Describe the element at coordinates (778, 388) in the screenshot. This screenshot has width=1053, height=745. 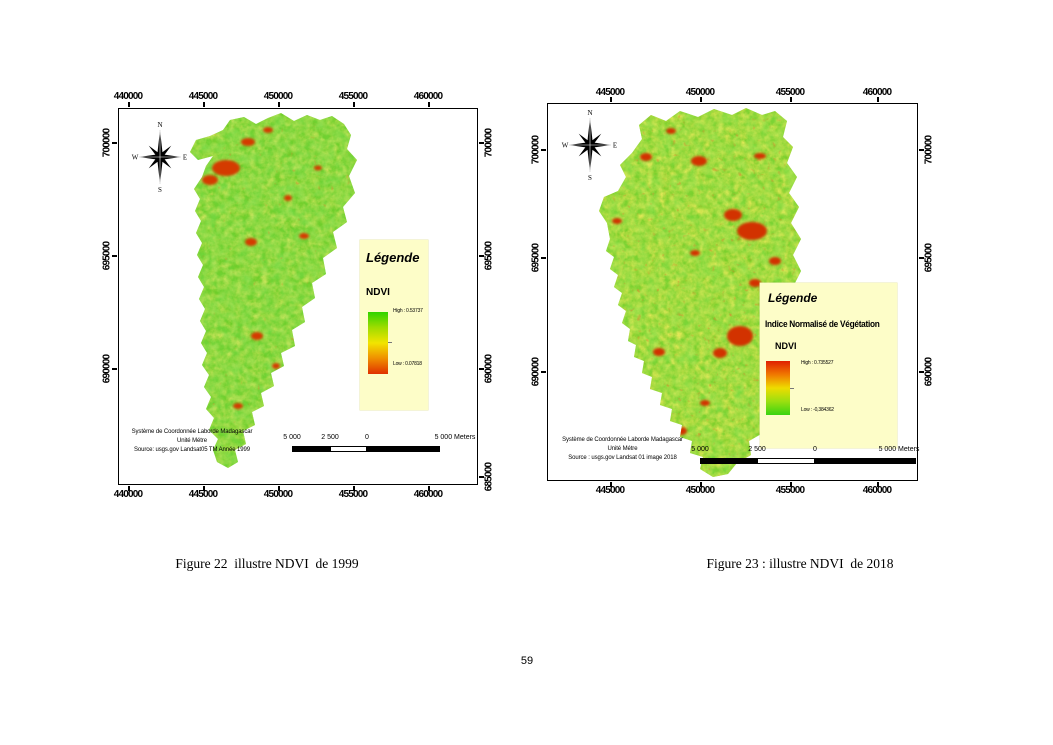
I see `ndvi-color-ramp` at that location.